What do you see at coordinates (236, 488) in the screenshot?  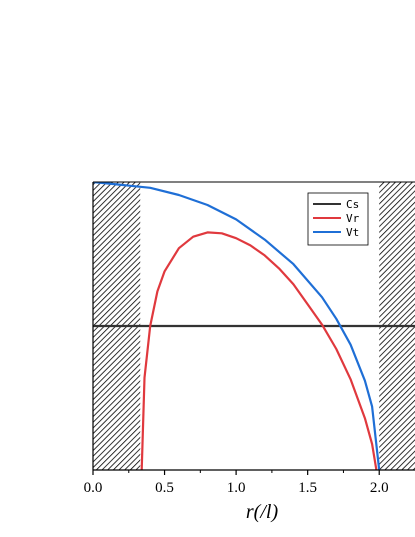 I see `x-tick-label: 1.0` at bounding box center [236, 488].